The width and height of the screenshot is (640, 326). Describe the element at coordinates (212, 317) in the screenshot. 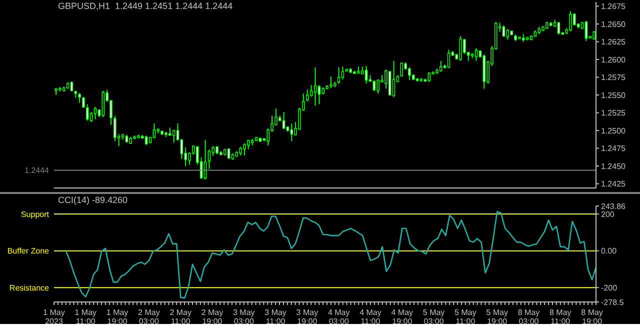

I see `x-tick-label: 2 May 19:00` at that location.